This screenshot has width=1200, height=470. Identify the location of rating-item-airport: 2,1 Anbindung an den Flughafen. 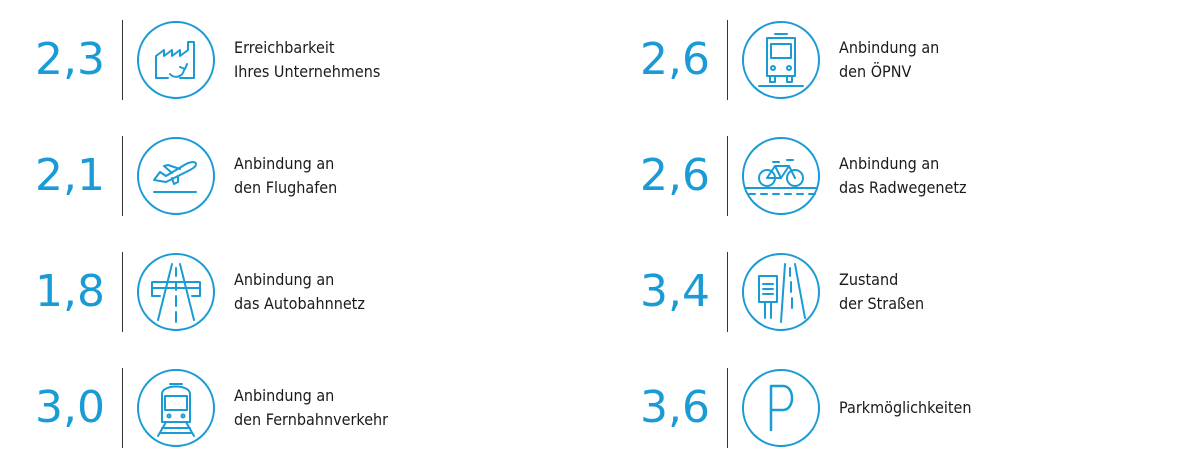
(300, 176).